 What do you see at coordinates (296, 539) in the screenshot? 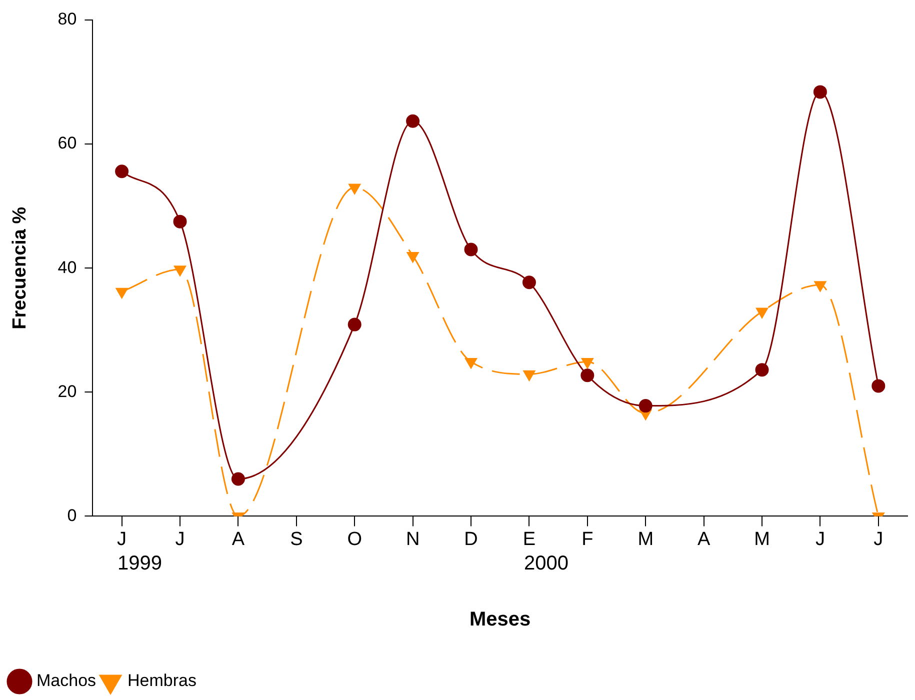
I see `x-tick-label: S` at bounding box center [296, 539].